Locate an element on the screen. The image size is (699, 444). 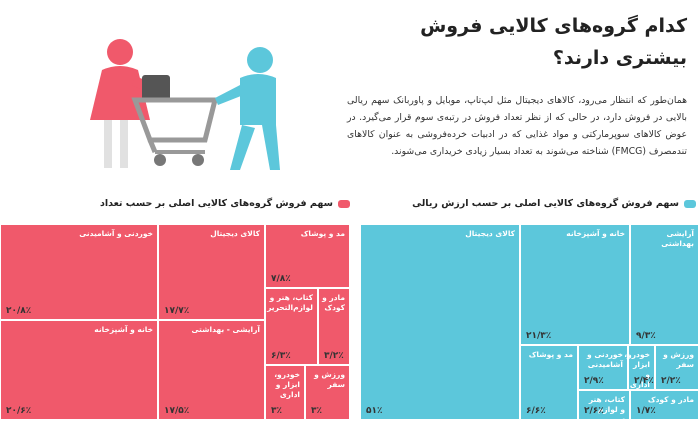
treemap-cell: خودرو، ابزار و اداری ۲/۴٪ is located at coordinates (639, 367).